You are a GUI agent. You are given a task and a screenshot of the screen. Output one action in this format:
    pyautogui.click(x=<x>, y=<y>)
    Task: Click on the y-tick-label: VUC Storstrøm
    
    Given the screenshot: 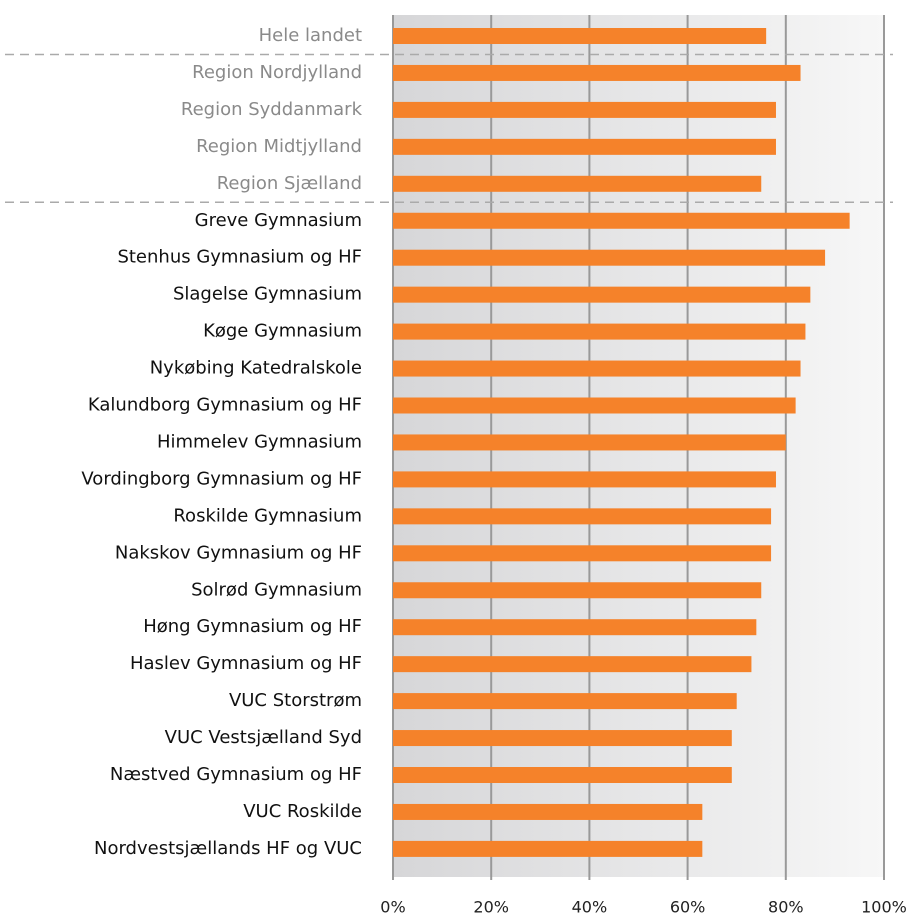 What is the action you would take?
    pyautogui.click(x=295, y=700)
    